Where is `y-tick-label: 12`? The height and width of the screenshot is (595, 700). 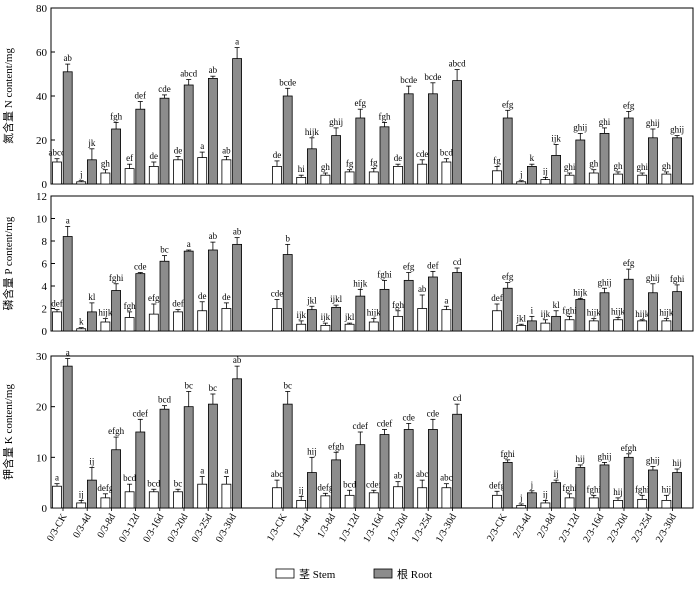 y-tick-label: 12 is located at coordinates (41, 197).